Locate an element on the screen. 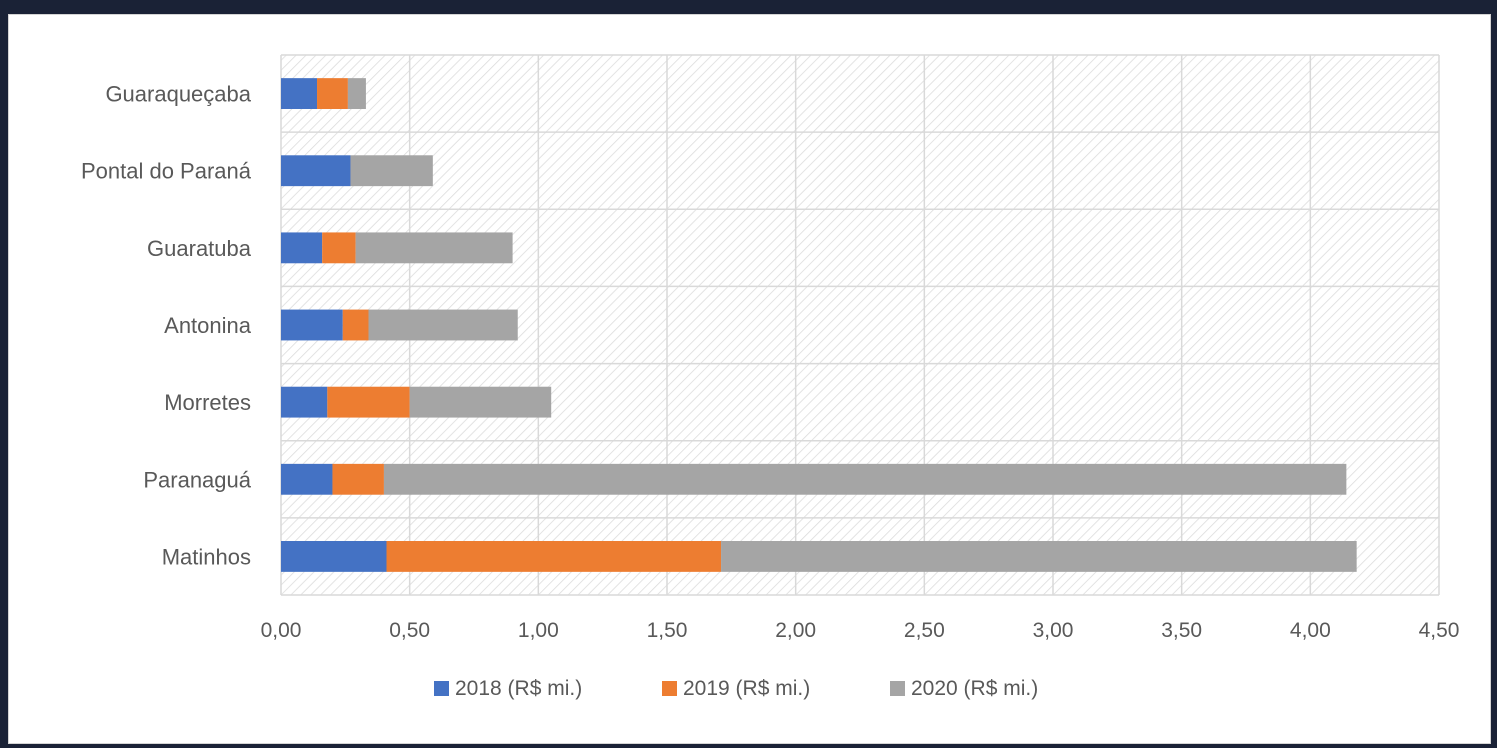 This screenshot has height=748, width=1497. x-tick-label: 1,50 is located at coordinates (667, 630).